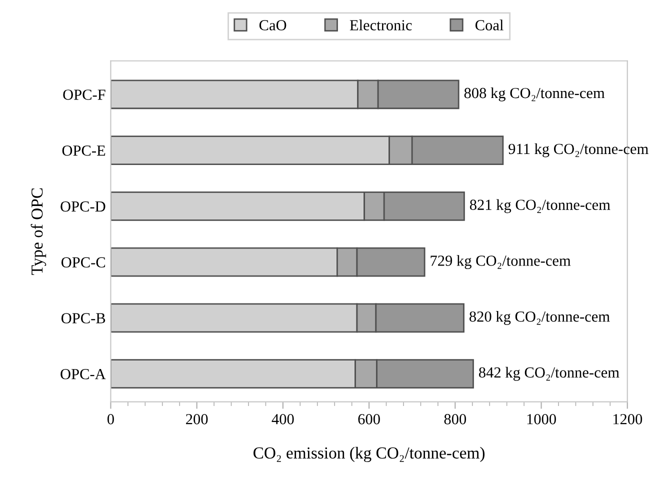 This screenshot has width=671, height=487. I want to click on y-tick-label: OPC-A, so click(83, 374).